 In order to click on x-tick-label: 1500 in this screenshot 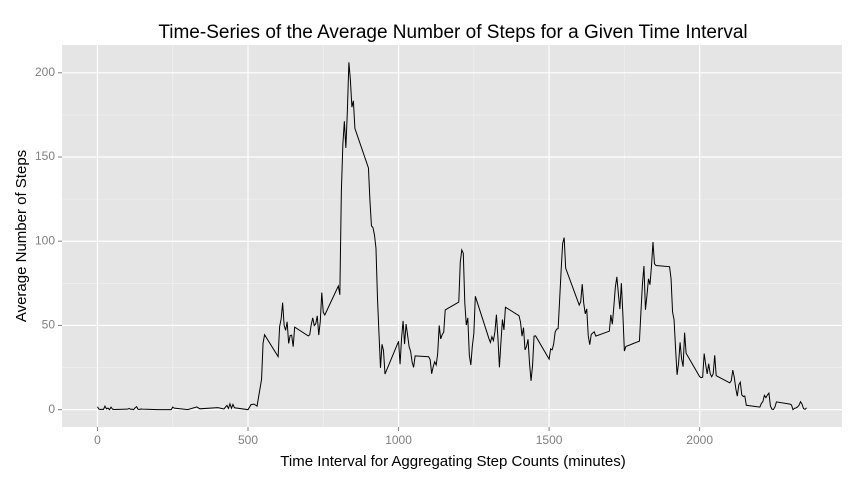, I will do `click(549, 440)`.